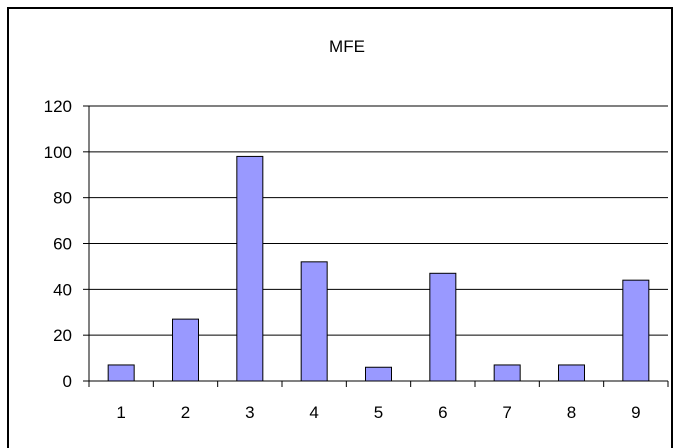  I want to click on y-tick-labels: 0 20 40 60 80 100 120, so click(58, 244).